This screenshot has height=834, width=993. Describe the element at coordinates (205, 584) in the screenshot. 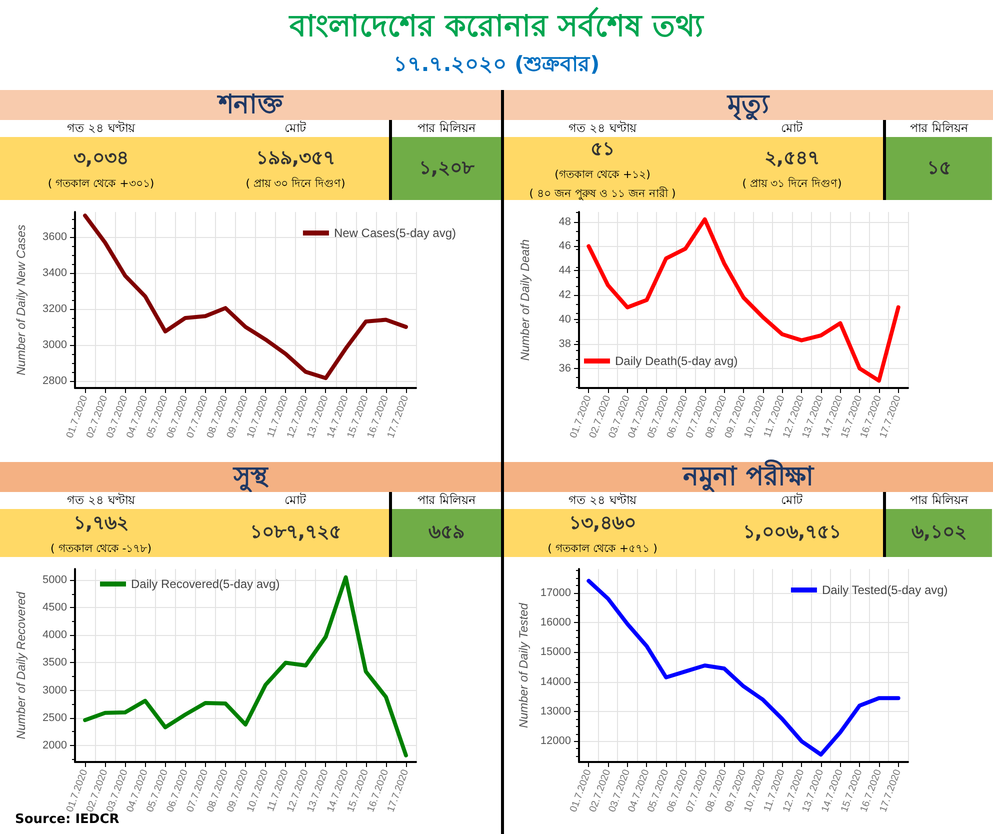

I see `legend-label: Daily Recovered(5-day avg)` at that location.